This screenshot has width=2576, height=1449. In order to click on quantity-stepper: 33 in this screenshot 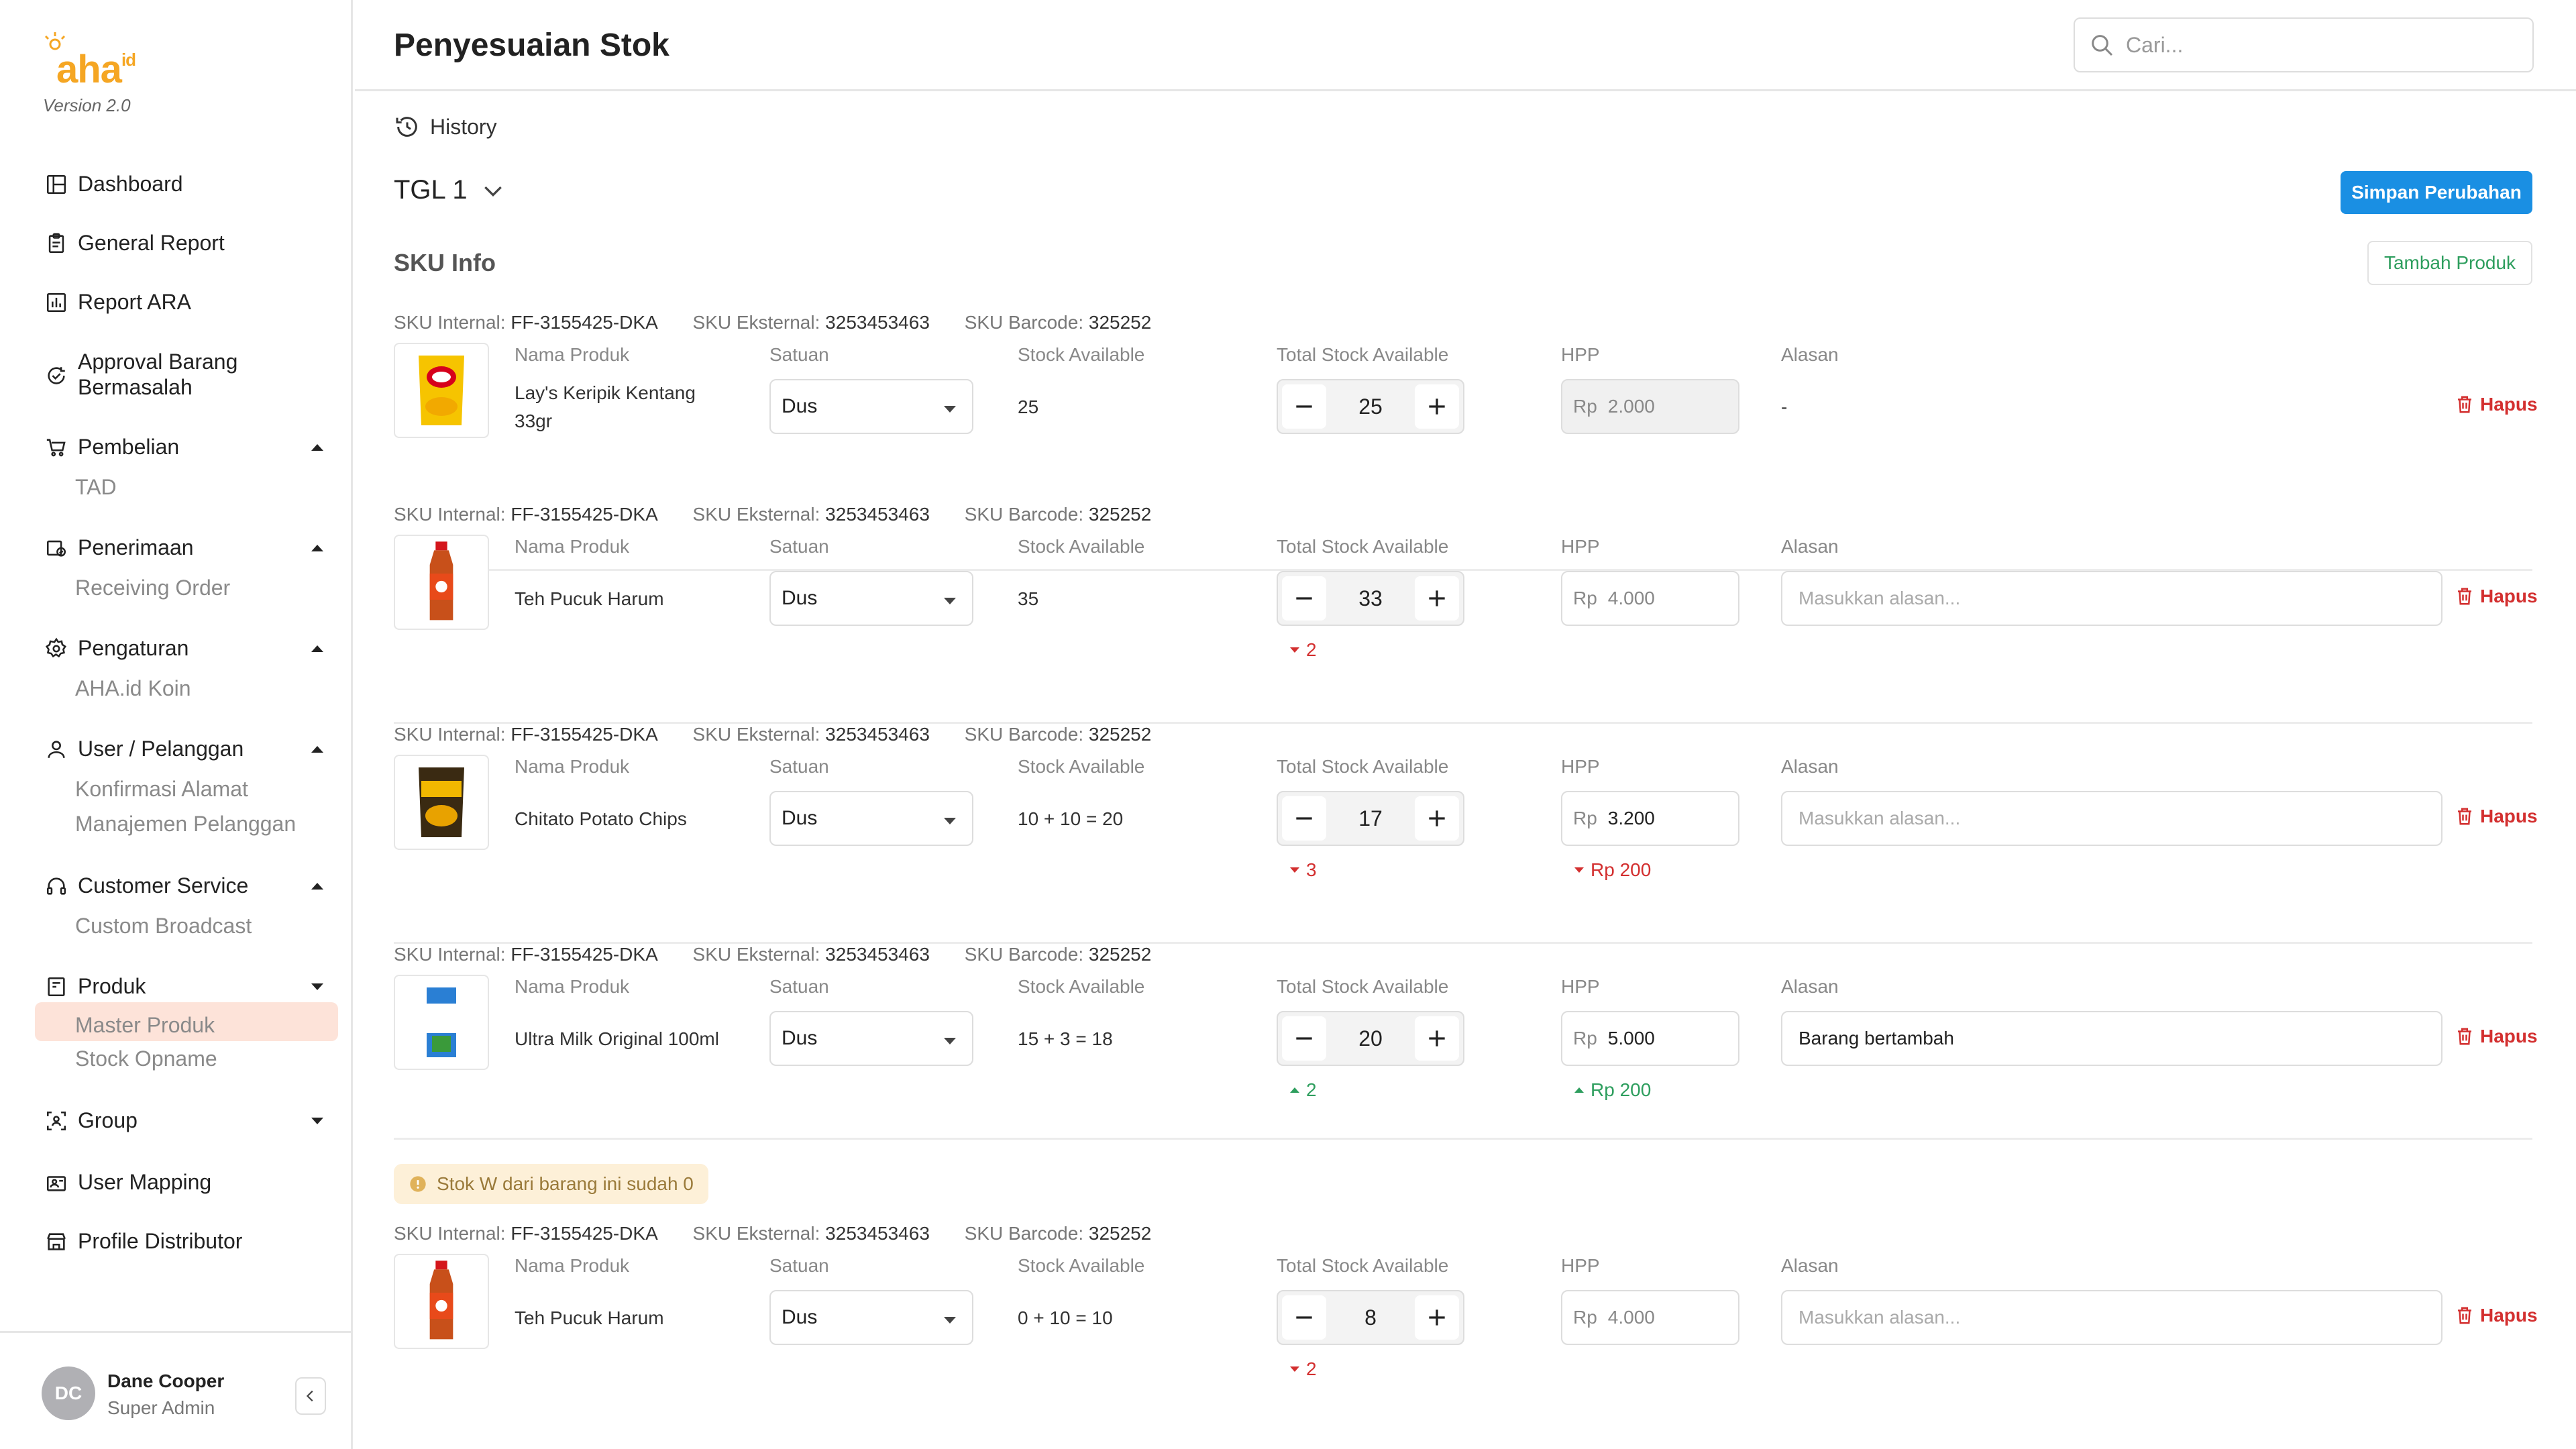, I will do `click(1370, 598)`.